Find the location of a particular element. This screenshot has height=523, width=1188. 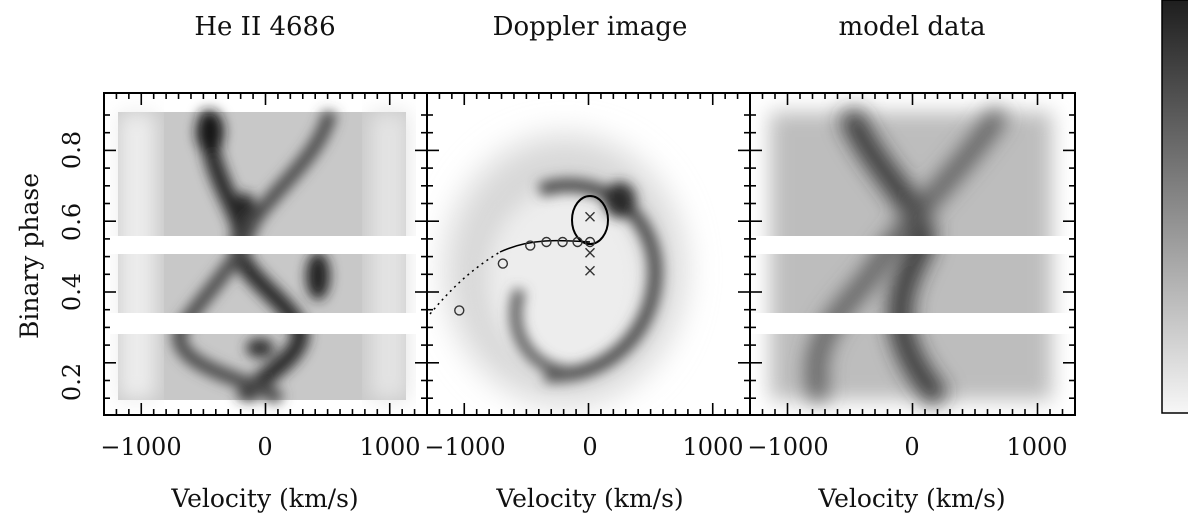

y-tick-label-0.2: 0.2 is located at coordinates (72, 382).